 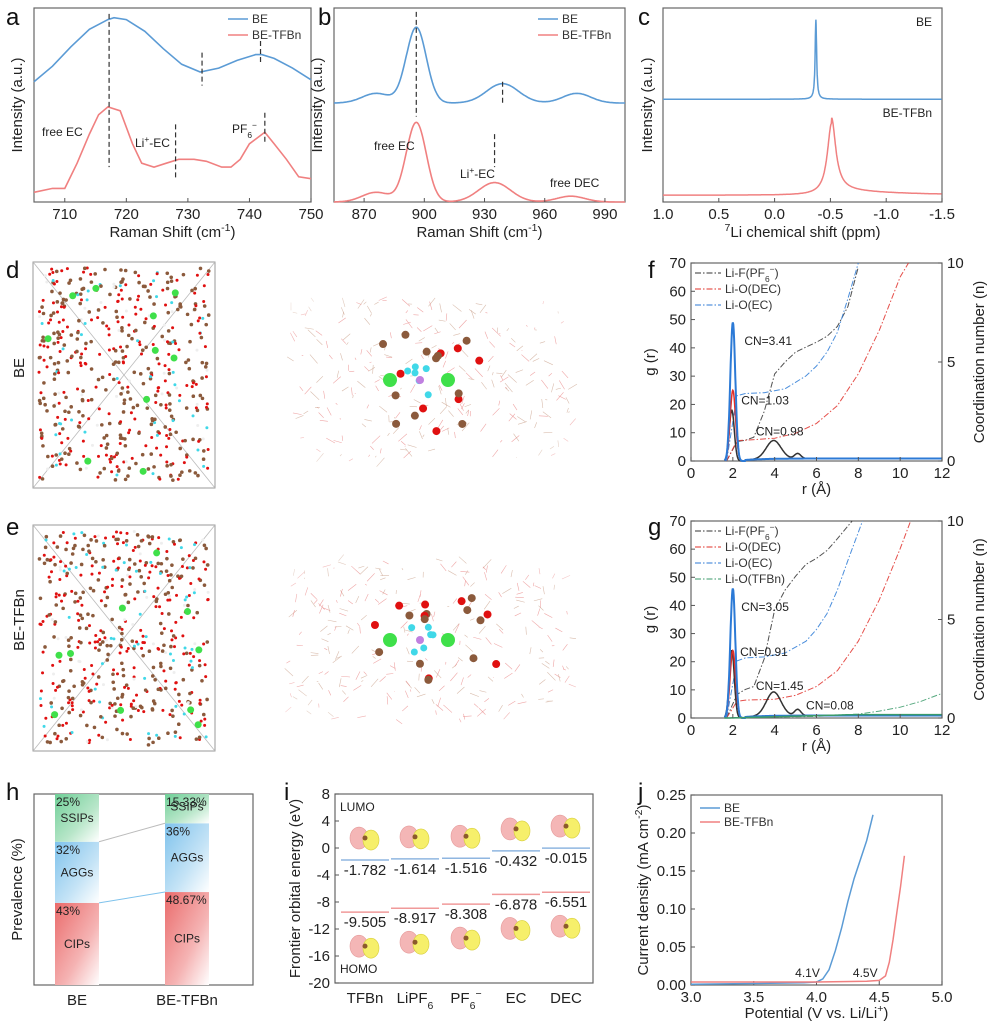 I want to click on x-tick-label: -1.5, so click(x=942, y=214).